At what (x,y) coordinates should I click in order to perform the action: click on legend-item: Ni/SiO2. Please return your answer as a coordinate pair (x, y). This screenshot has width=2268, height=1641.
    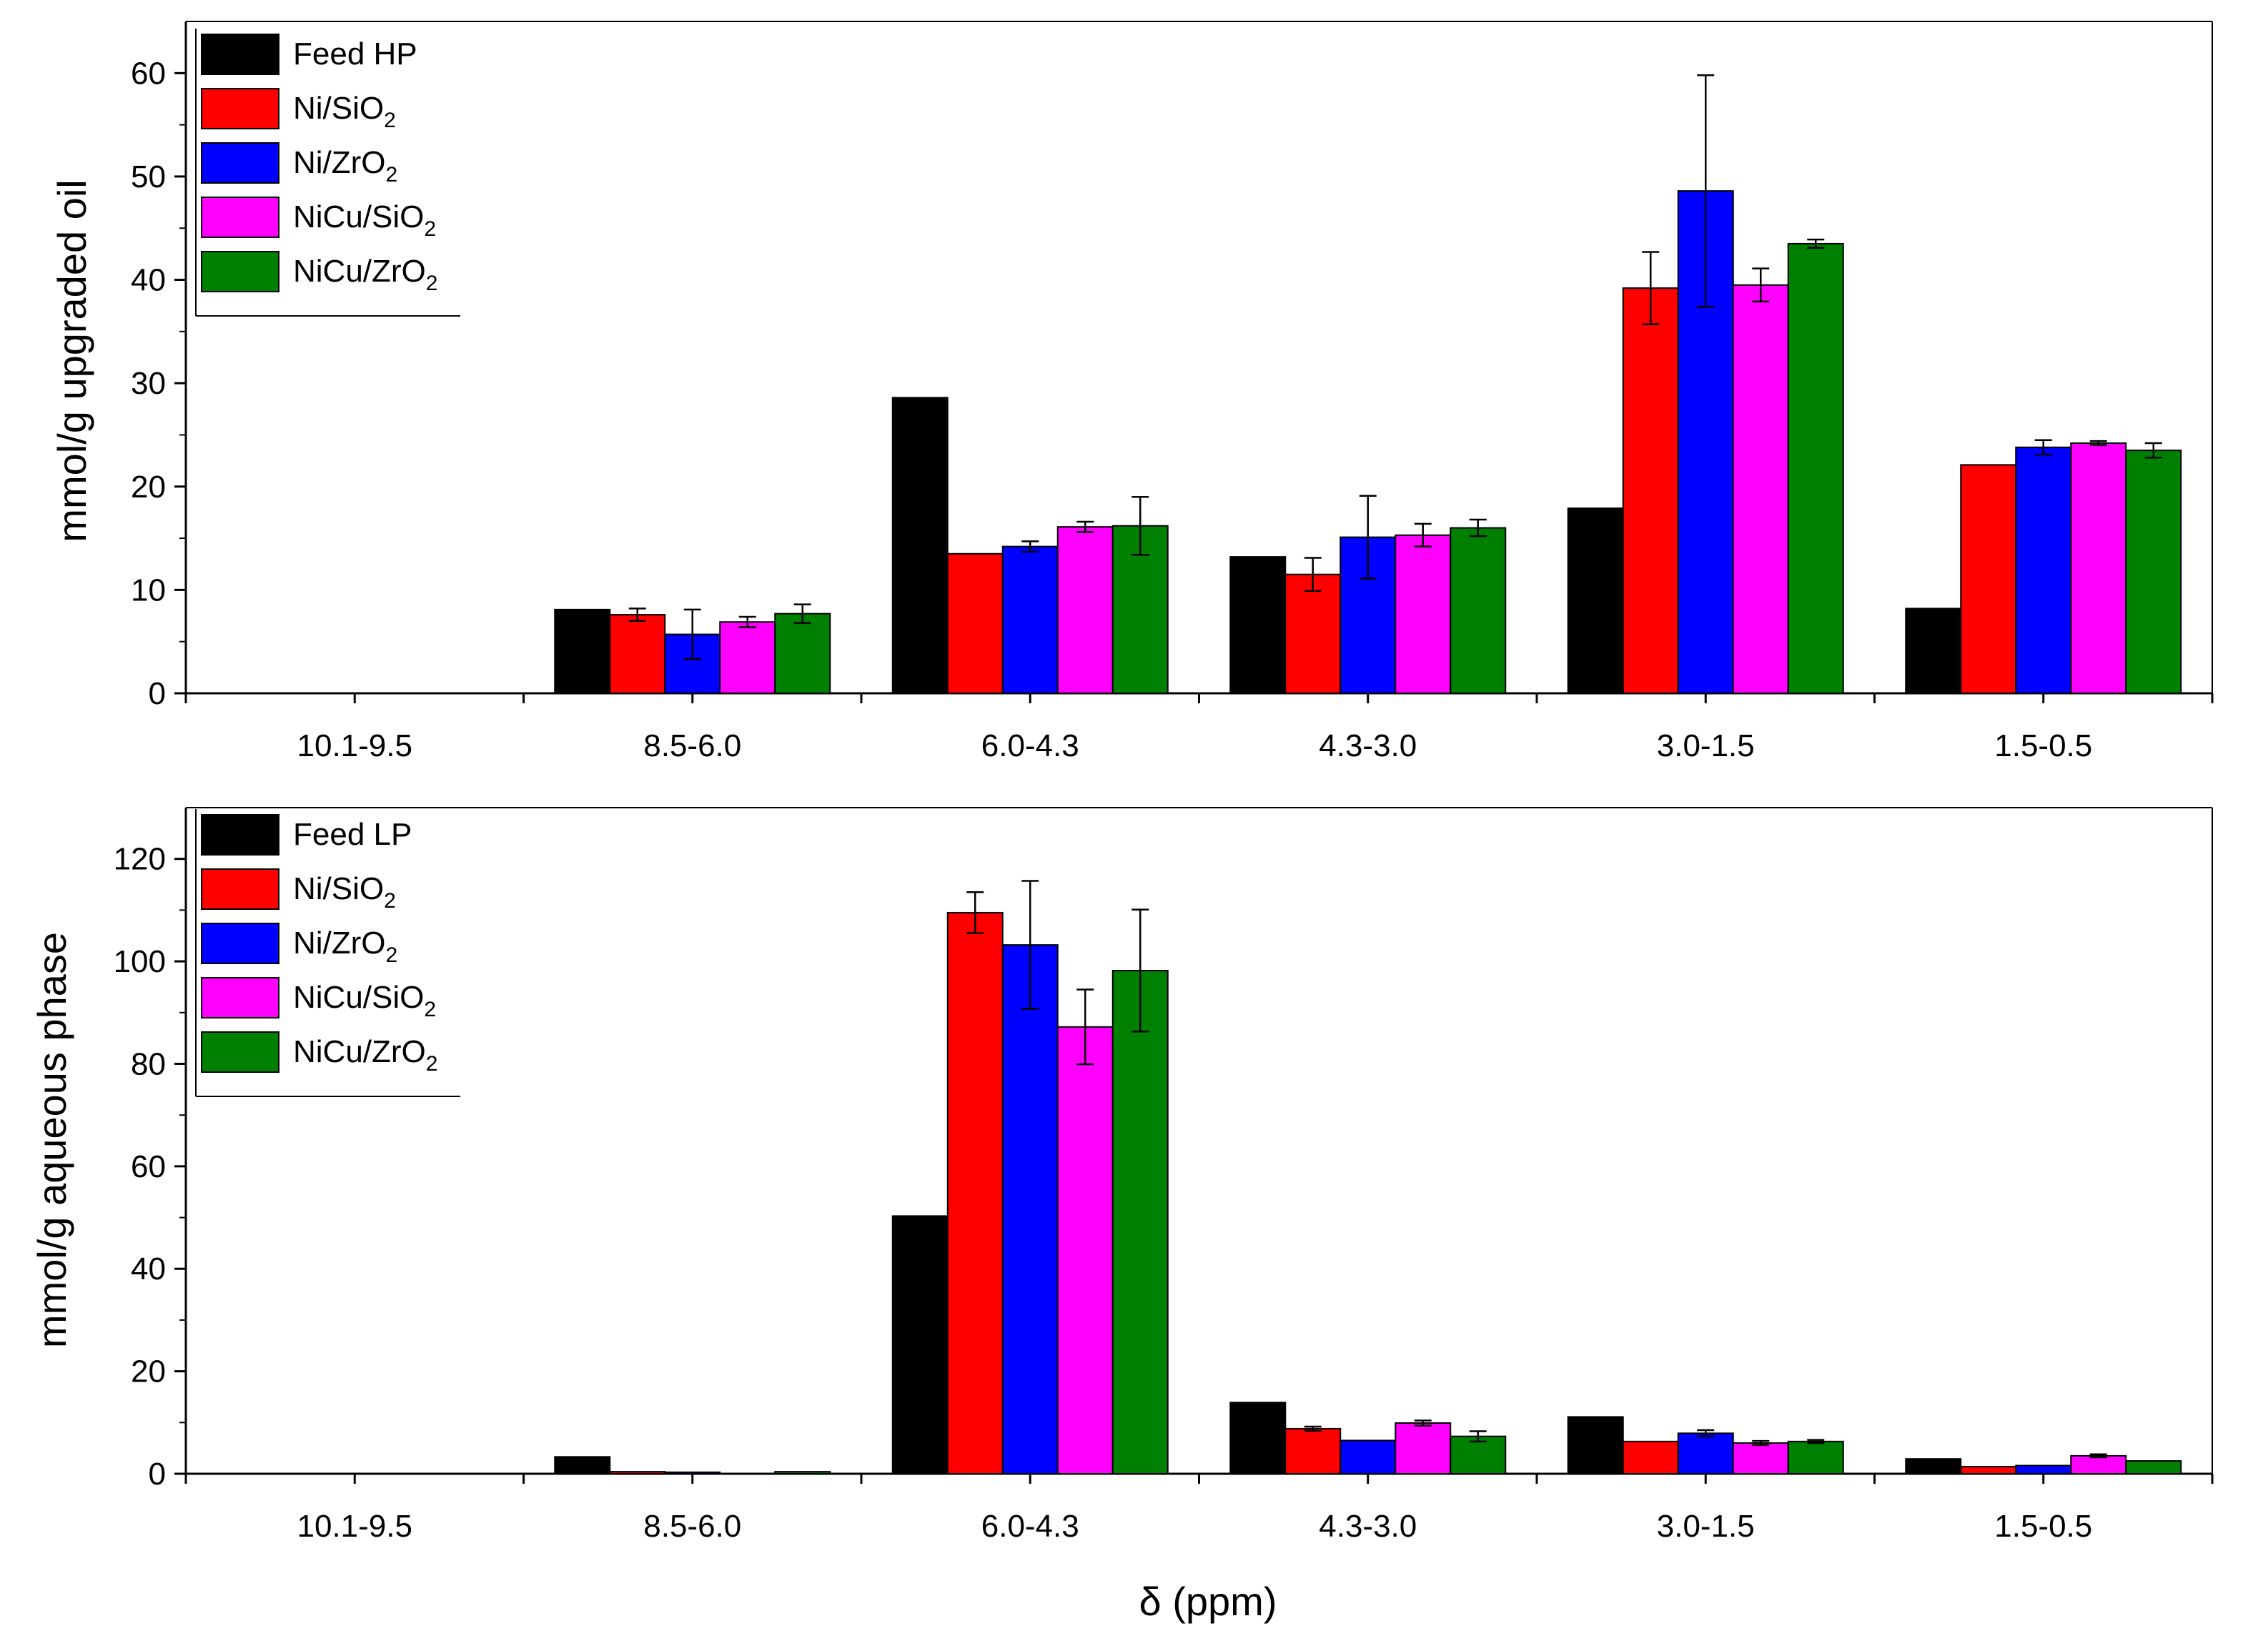
    Looking at the image, I should click on (298, 110).